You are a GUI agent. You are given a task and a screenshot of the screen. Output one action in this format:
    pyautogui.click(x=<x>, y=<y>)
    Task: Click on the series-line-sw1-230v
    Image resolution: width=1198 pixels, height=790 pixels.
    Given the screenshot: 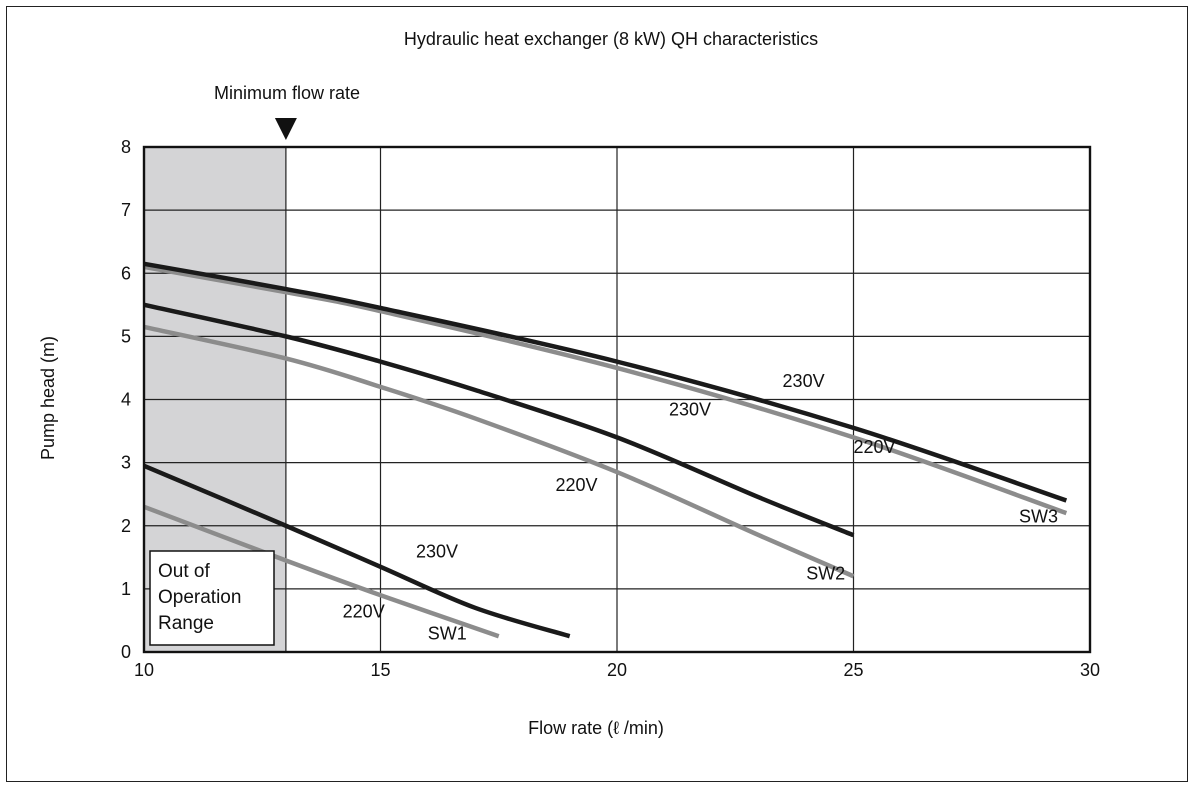 What is the action you would take?
    pyautogui.click(x=357, y=551)
    